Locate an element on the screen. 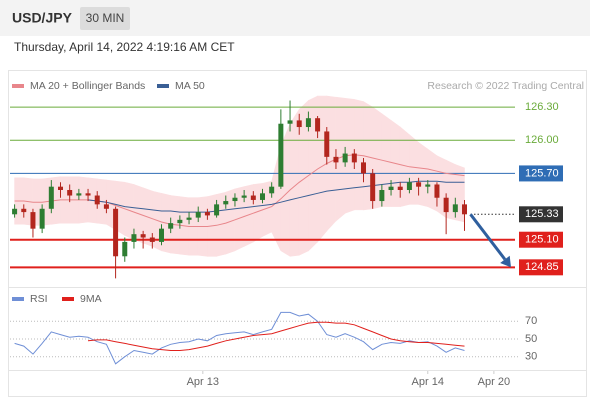 The image size is (590, 400). level-label: 125.33 is located at coordinates (542, 214).